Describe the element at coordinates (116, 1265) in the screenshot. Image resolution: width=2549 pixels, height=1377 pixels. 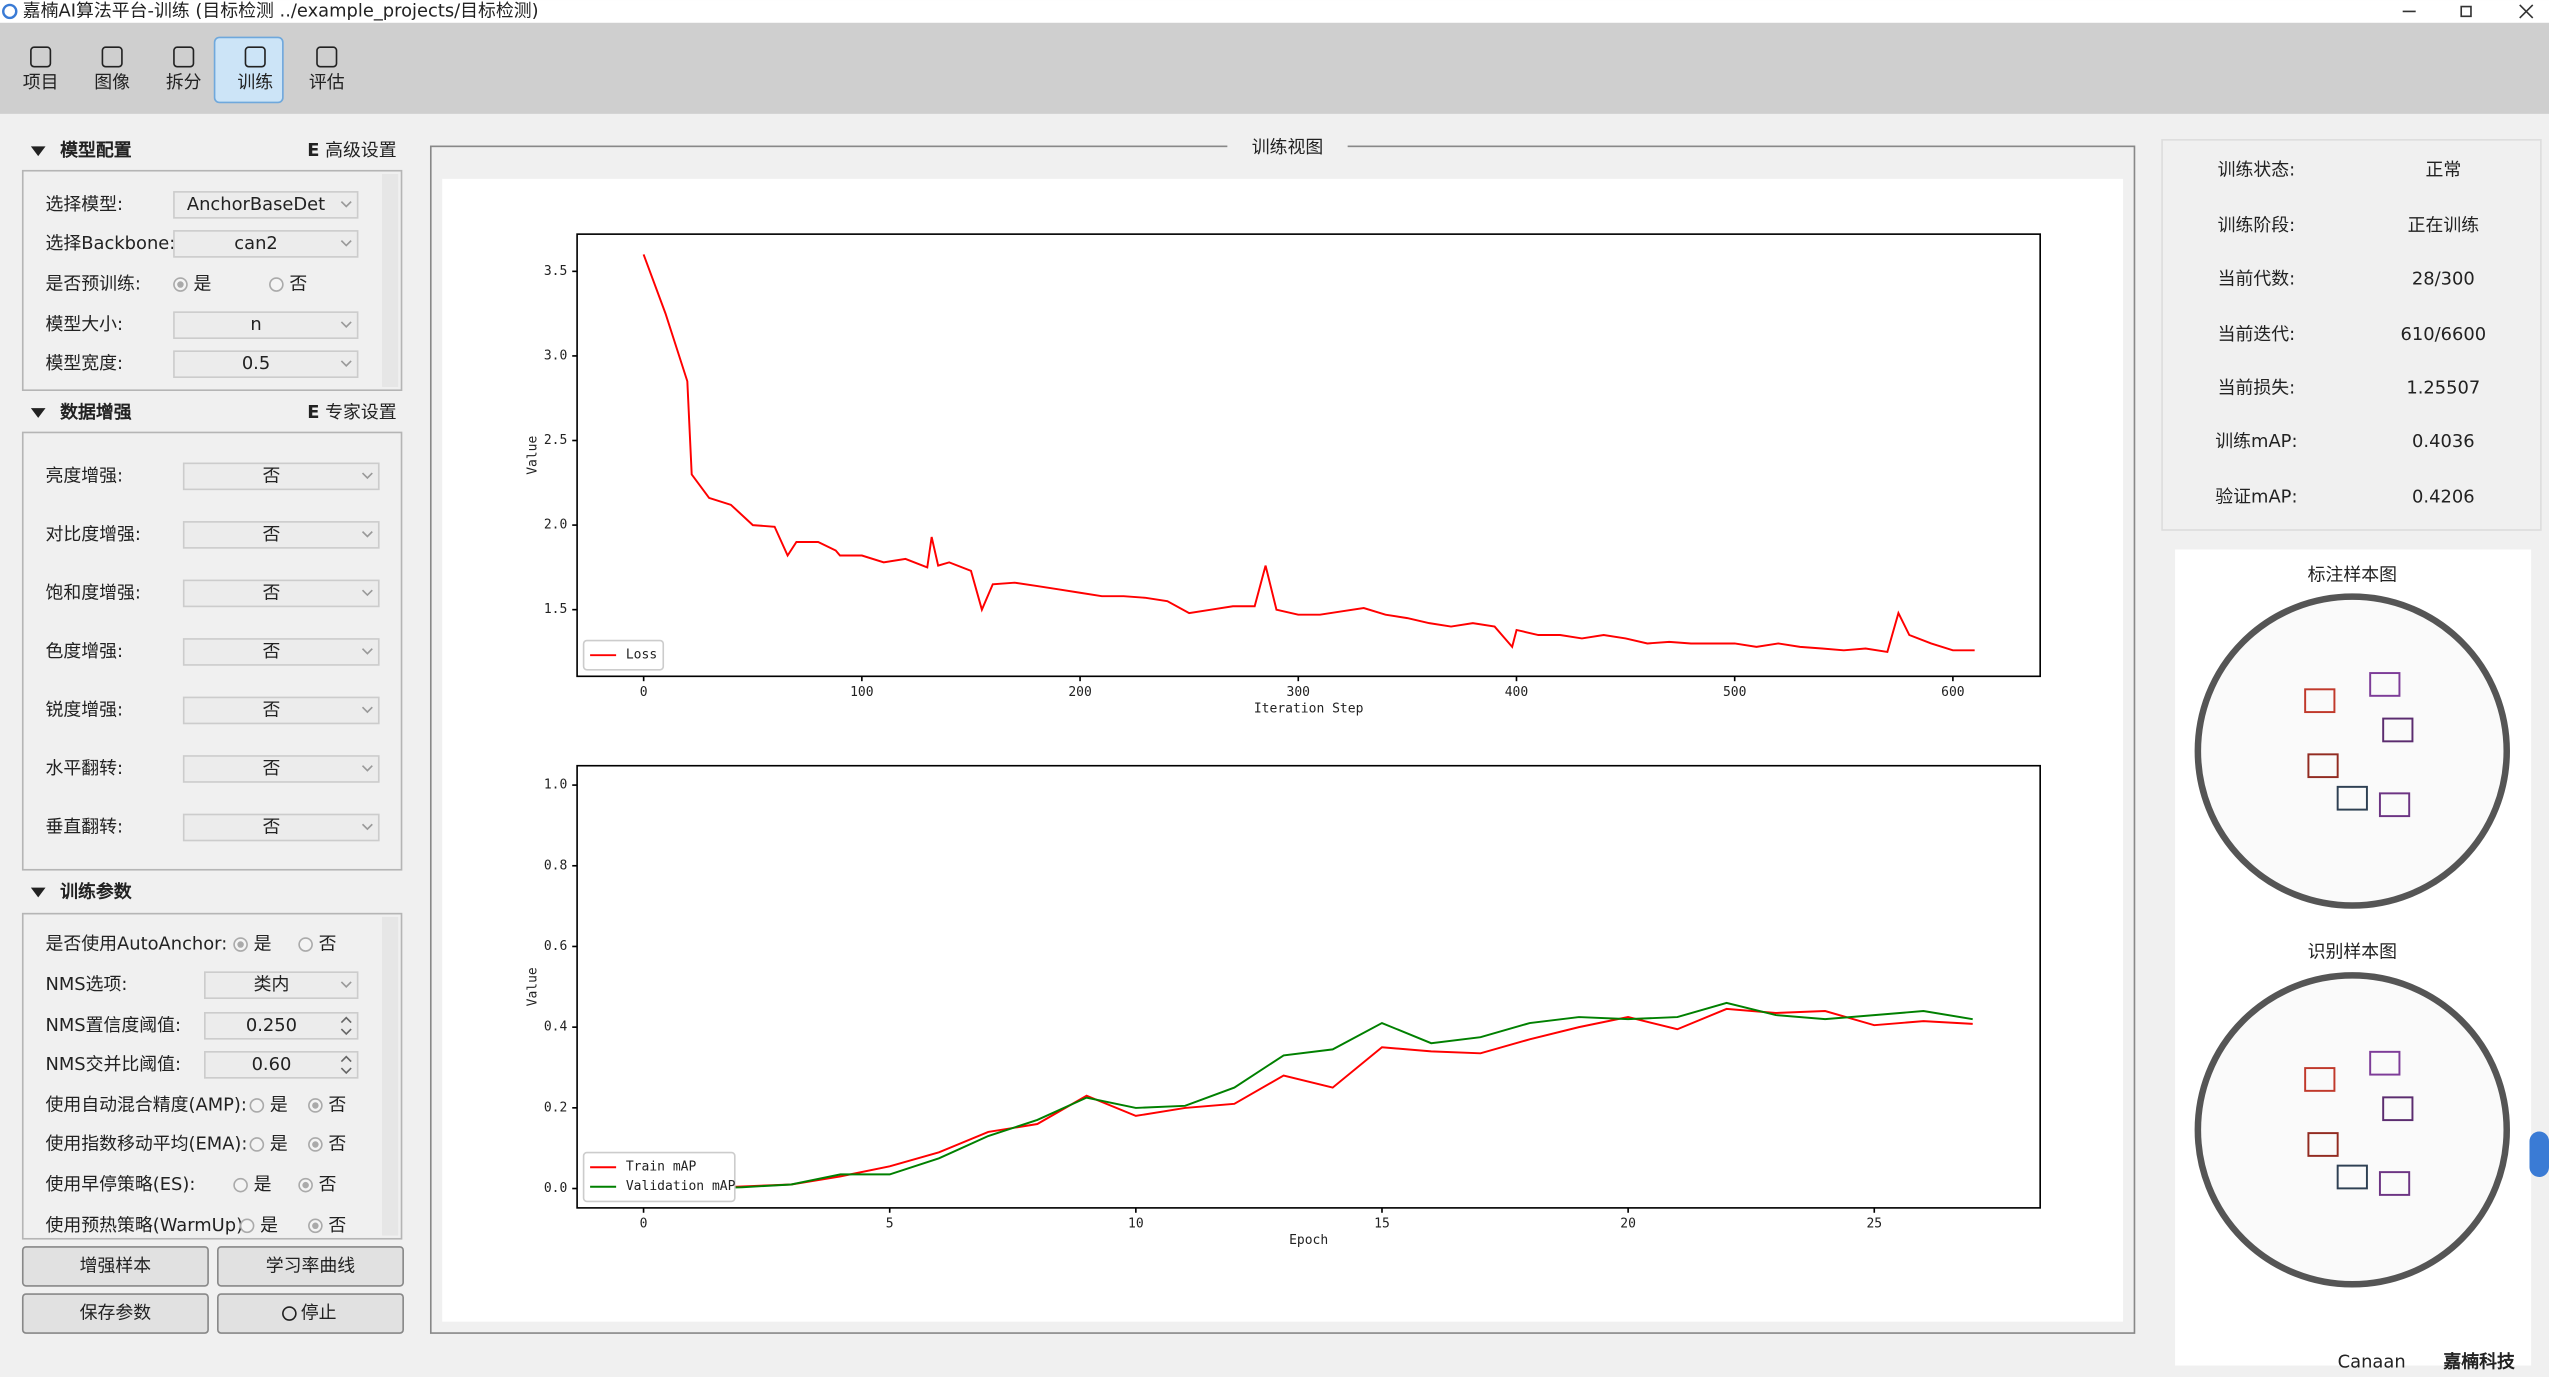
I see `button-label: 增强样本` at that location.